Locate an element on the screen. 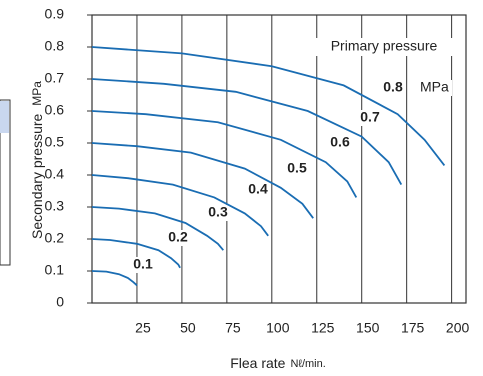 The height and width of the screenshot is (376, 483). curve-label: 0.5 is located at coordinates (297, 168).